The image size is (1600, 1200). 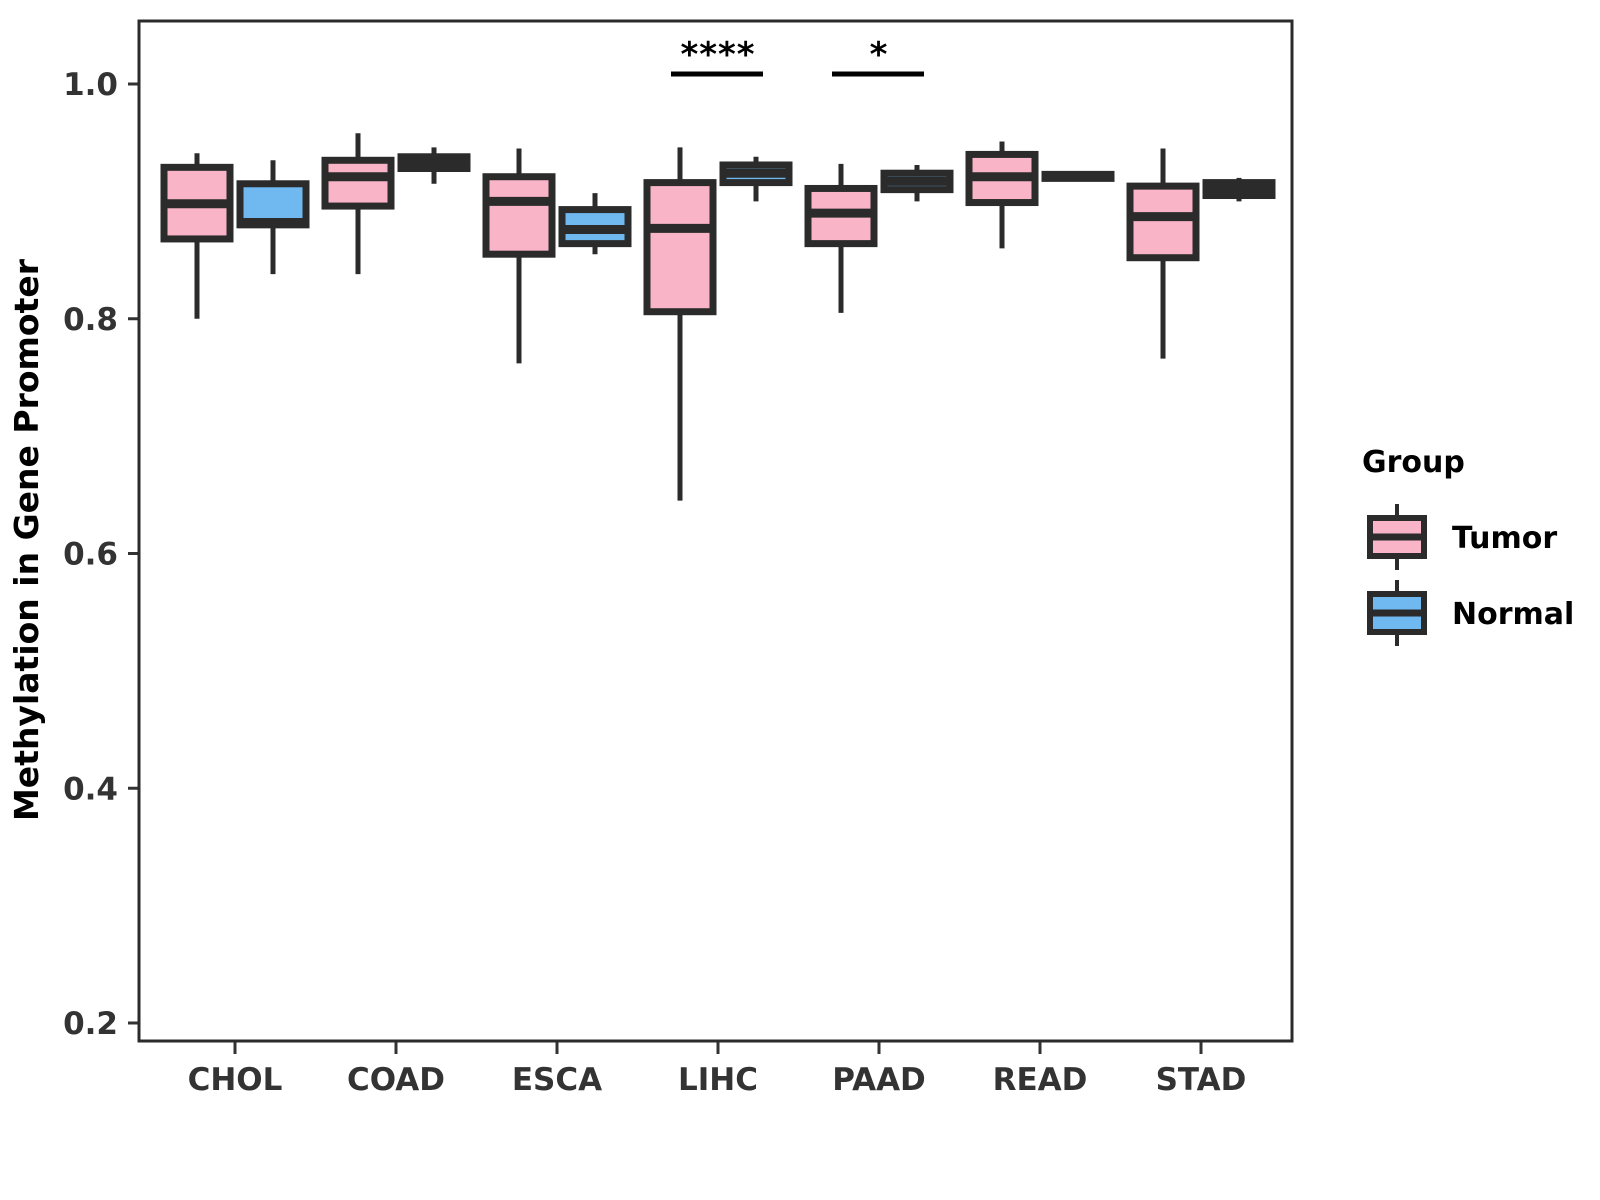 I want to click on legend: Group Tumor Normal, so click(x=1468, y=545).